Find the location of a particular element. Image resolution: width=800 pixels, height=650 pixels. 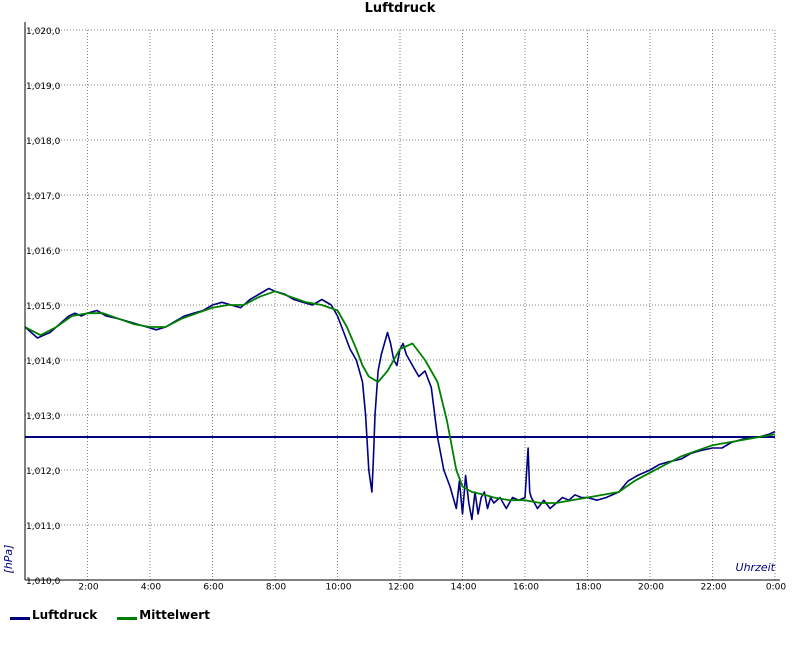

legend-label-luftdruck: Luftdruck is located at coordinates (65, 615).